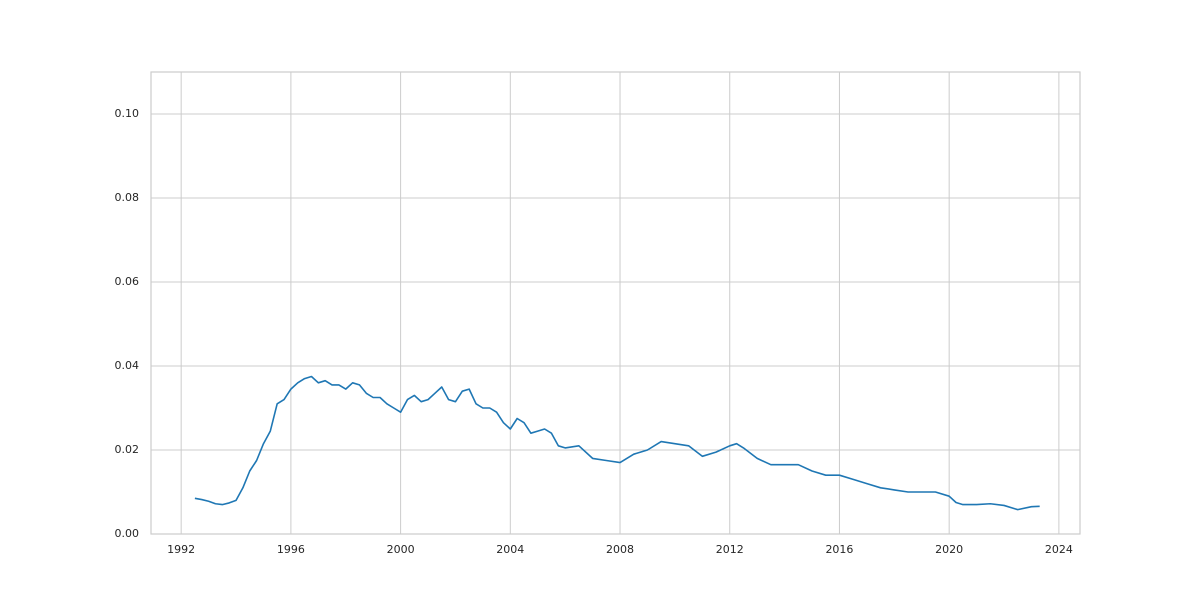 The width and height of the screenshot is (1200, 604). I want to click on y-tick-label: 0.06, so click(127, 281).